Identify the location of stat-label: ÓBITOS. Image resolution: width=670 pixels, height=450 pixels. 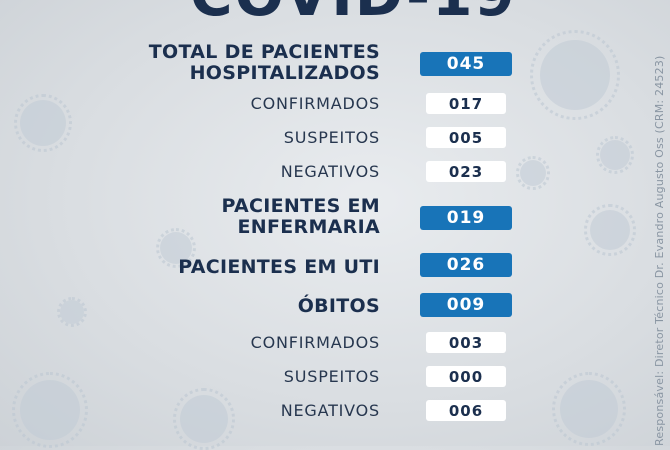
(338, 306).